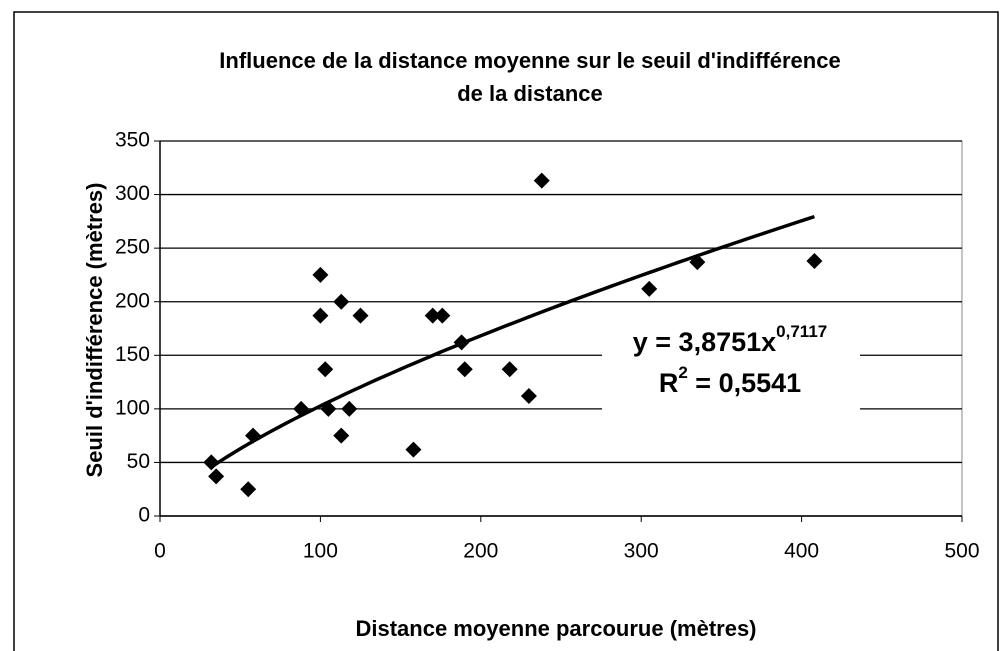 This screenshot has width=1005, height=651. Describe the element at coordinates (132, 354) in the screenshot. I see `y-tick-label: 150` at that location.